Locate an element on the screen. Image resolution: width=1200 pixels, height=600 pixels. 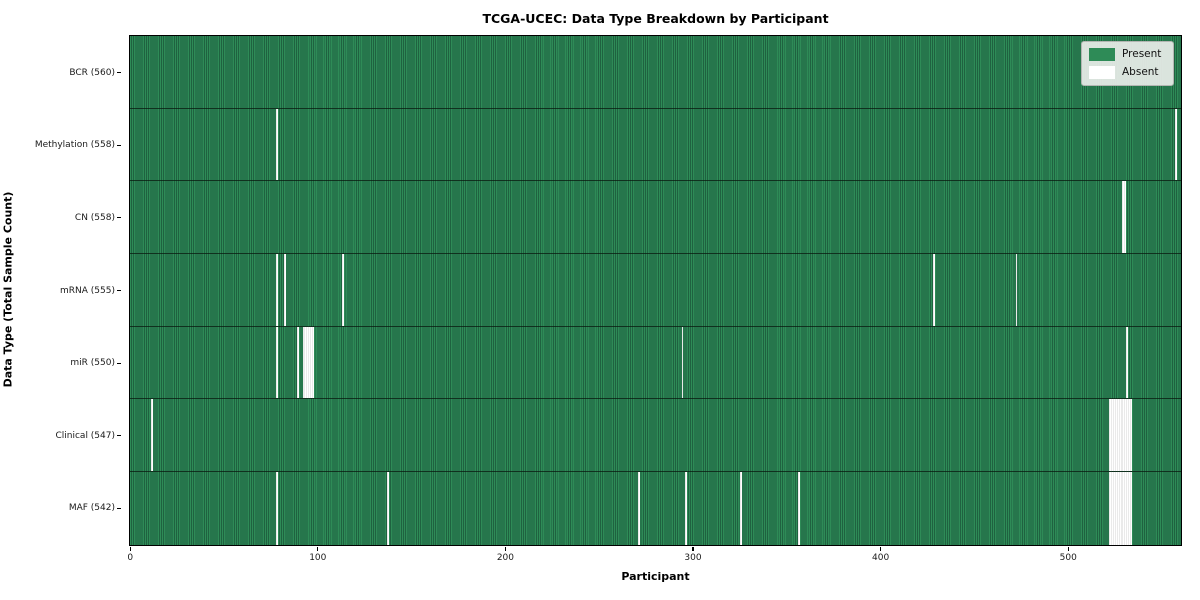
heatmap-row-maf is located at coordinates (655, 508).